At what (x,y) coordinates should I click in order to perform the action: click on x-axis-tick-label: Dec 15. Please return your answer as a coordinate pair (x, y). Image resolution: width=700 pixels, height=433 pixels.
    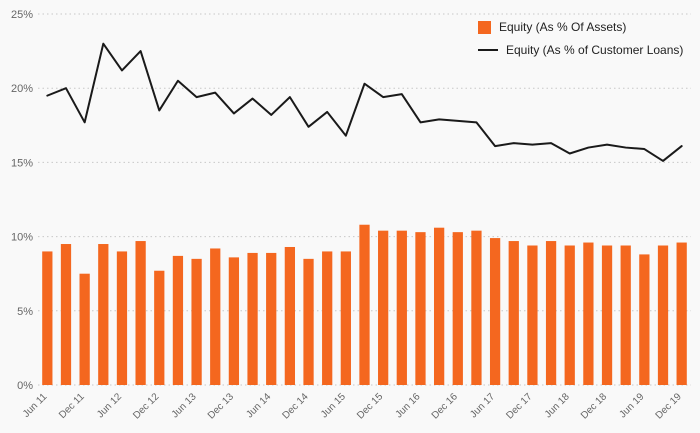
    Looking at the image, I should click on (370, 406).